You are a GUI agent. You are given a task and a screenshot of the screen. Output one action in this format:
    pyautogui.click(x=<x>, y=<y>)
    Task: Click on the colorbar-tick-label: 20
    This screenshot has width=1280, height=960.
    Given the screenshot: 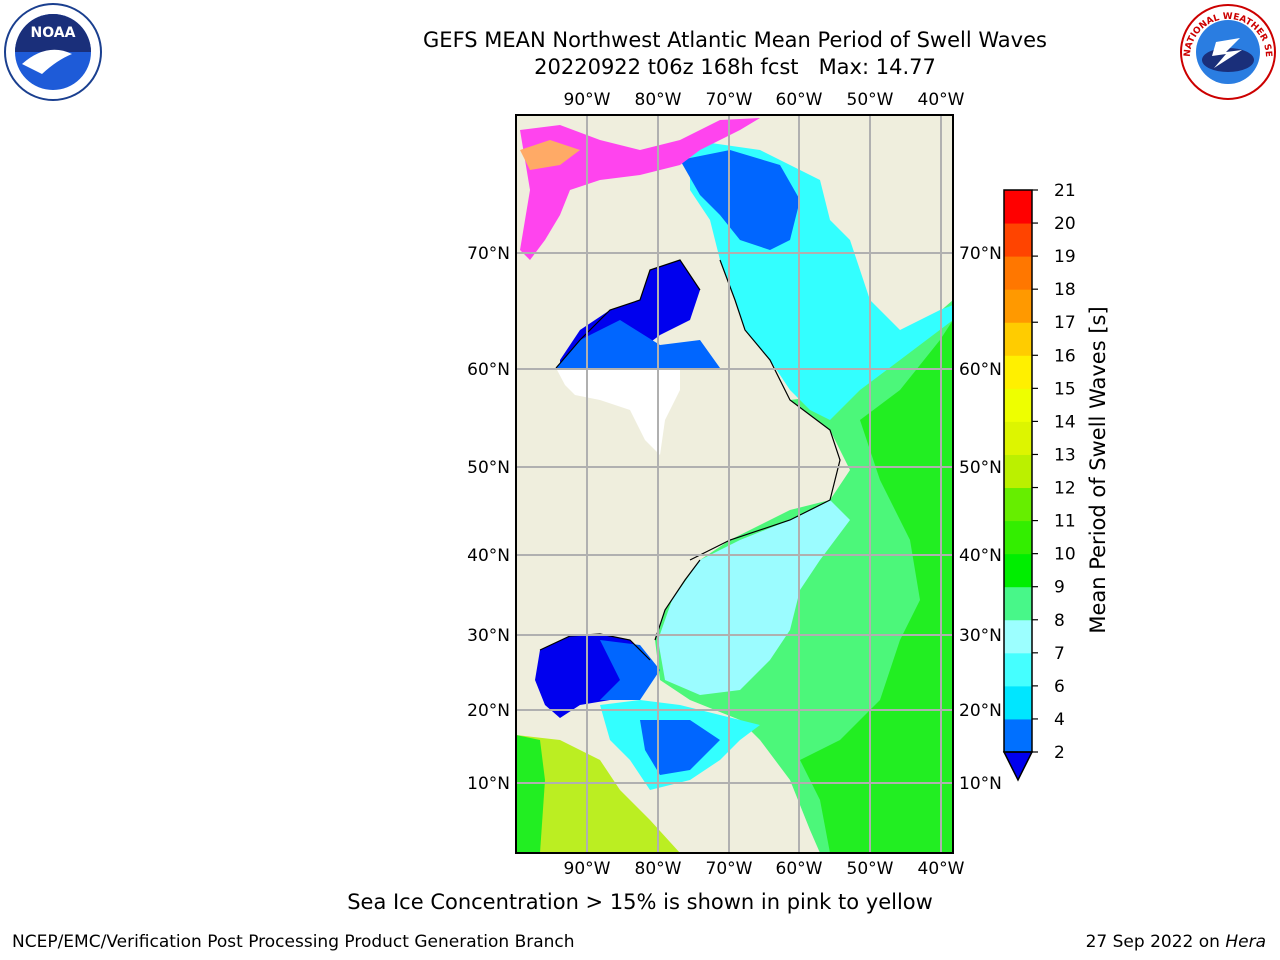 What is the action you would take?
    pyautogui.click(x=1065, y=224)
    